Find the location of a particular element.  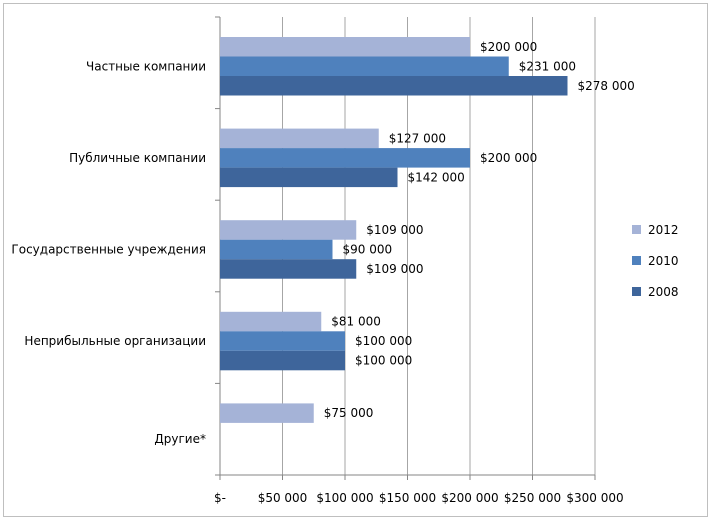

x-tick-label: $150 000 is located at coordinates (407, 498).